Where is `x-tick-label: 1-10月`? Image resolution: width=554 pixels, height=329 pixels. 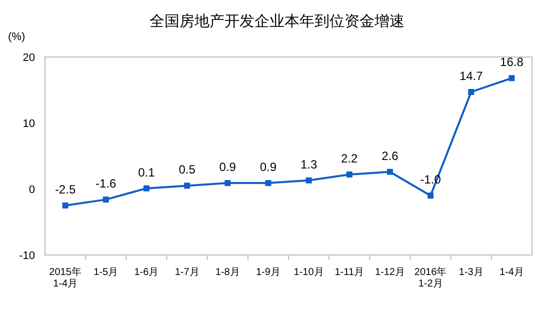 x-tick-label: 1-10月 is located at coordinates (309, 272).